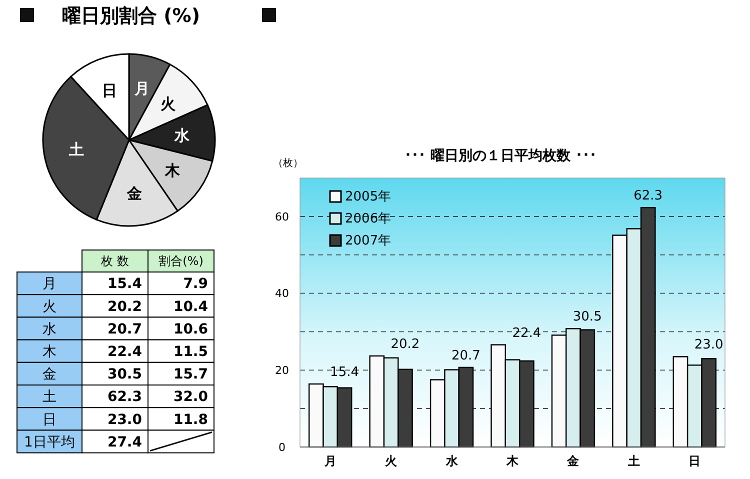  I want to click on slice-label: 金, so click(134, 193).